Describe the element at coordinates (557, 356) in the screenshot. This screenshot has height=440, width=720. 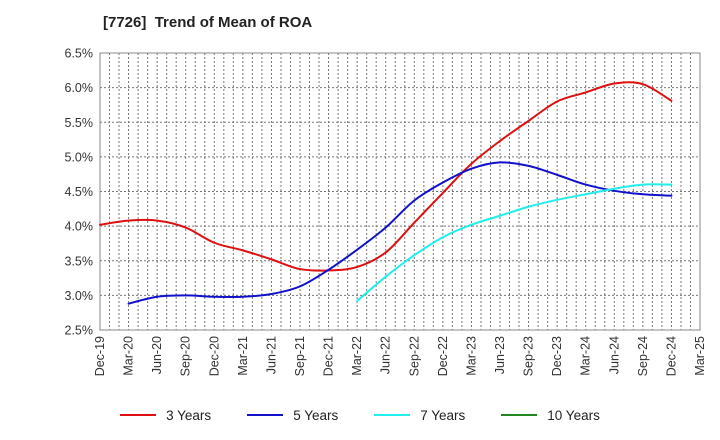
I see `x-tick-label: Dec-23` at that location.